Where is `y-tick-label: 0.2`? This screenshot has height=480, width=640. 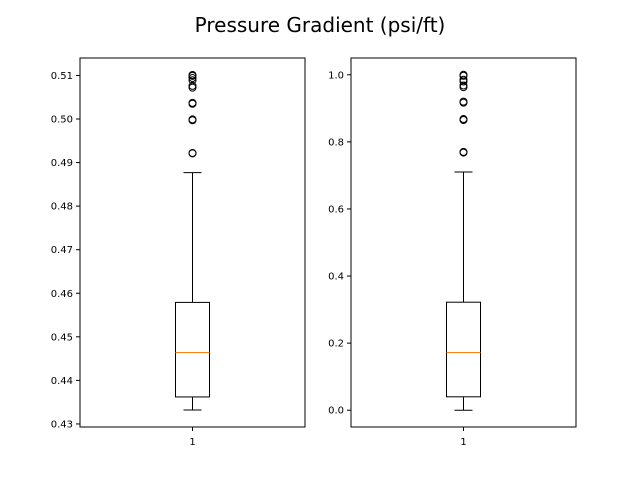
y-tick-label: 0.2 is located at coordinates (336, 344).